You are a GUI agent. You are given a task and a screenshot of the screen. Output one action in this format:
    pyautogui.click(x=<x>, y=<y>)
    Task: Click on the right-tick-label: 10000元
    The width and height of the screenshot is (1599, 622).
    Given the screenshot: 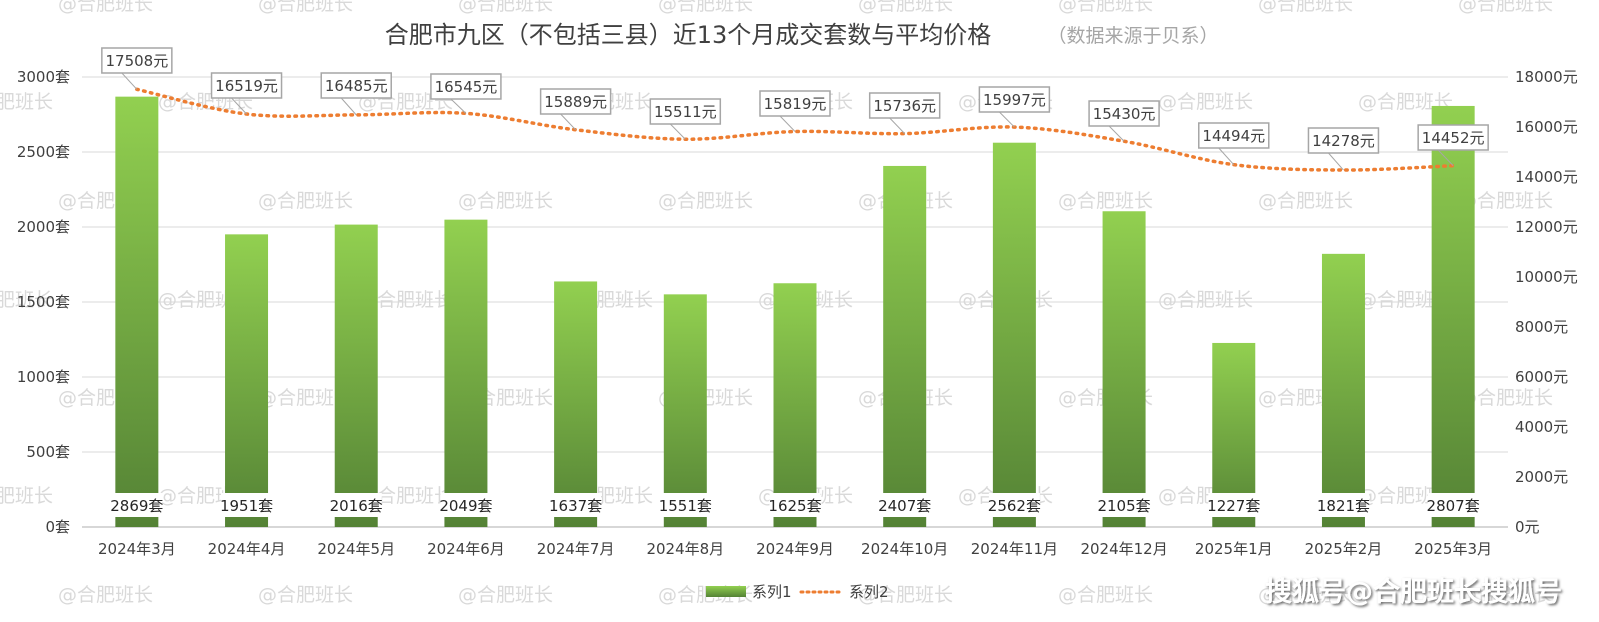 What is the action you would take?
    pyautogui.click(x=1546, y=277)
    